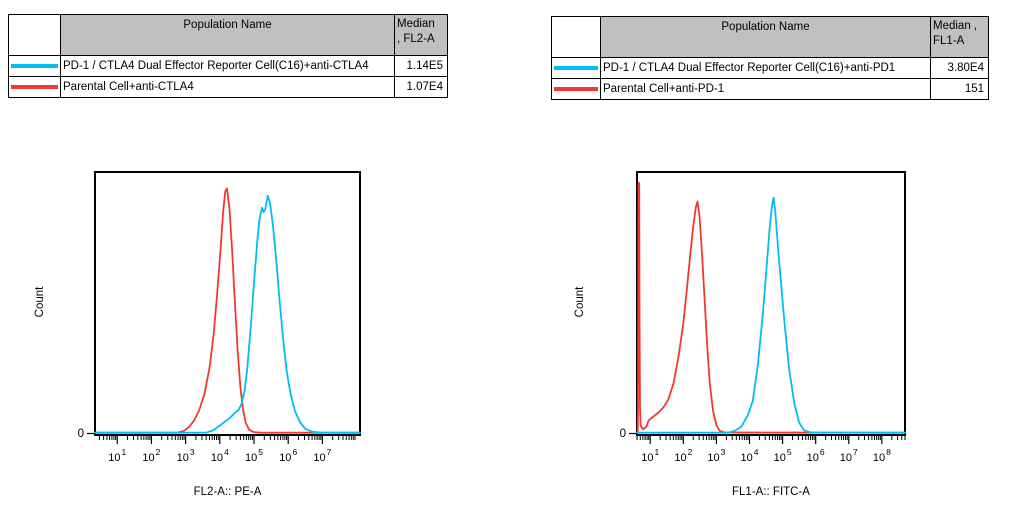 The width and height of the screenshot is (1019, 508). Describe the element at coordinates (421, 87) in the screenshot. I see `median-value: 1.07E4` at that location.